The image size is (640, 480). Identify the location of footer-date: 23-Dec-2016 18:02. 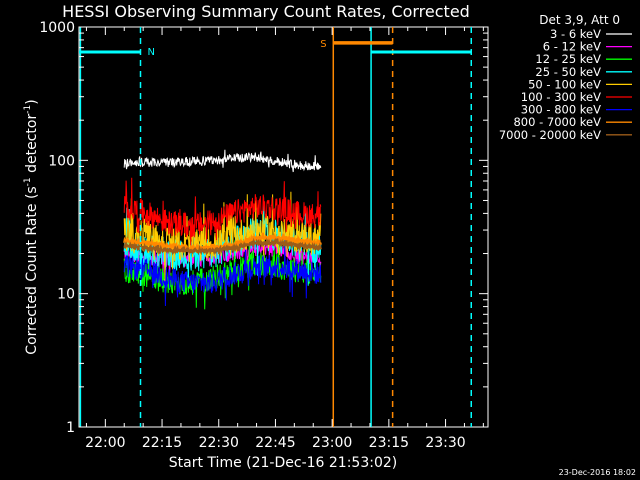
(597, 472).